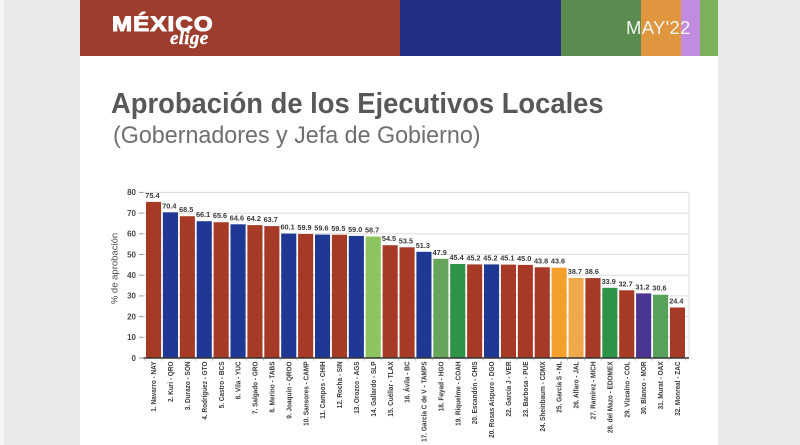 The image size is (800, 445). I want to click on svg-text: 66.1, so click(203, 214).